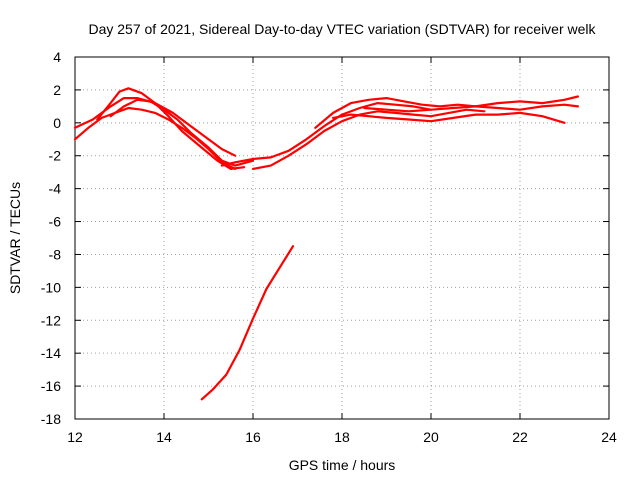 Image resolution: width=640 pixels, height=480 pixels. What do you see at coordinates (520, 437) in the screenshot?
I see `x-tick-label: 22` at bounding box center [520, 437].